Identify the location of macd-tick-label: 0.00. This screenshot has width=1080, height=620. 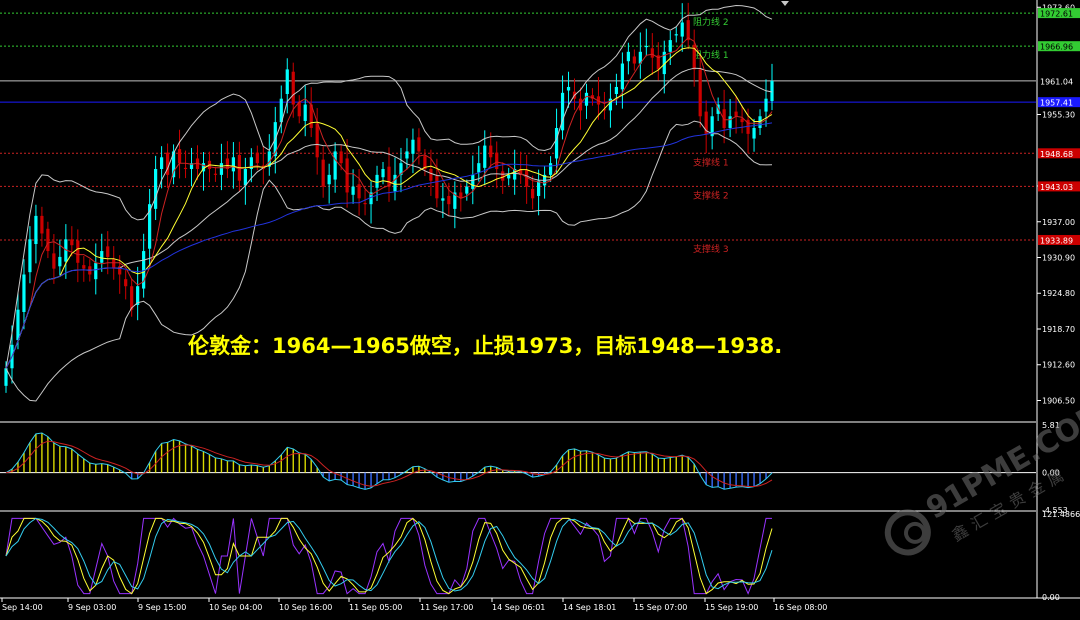
(1051, 473).